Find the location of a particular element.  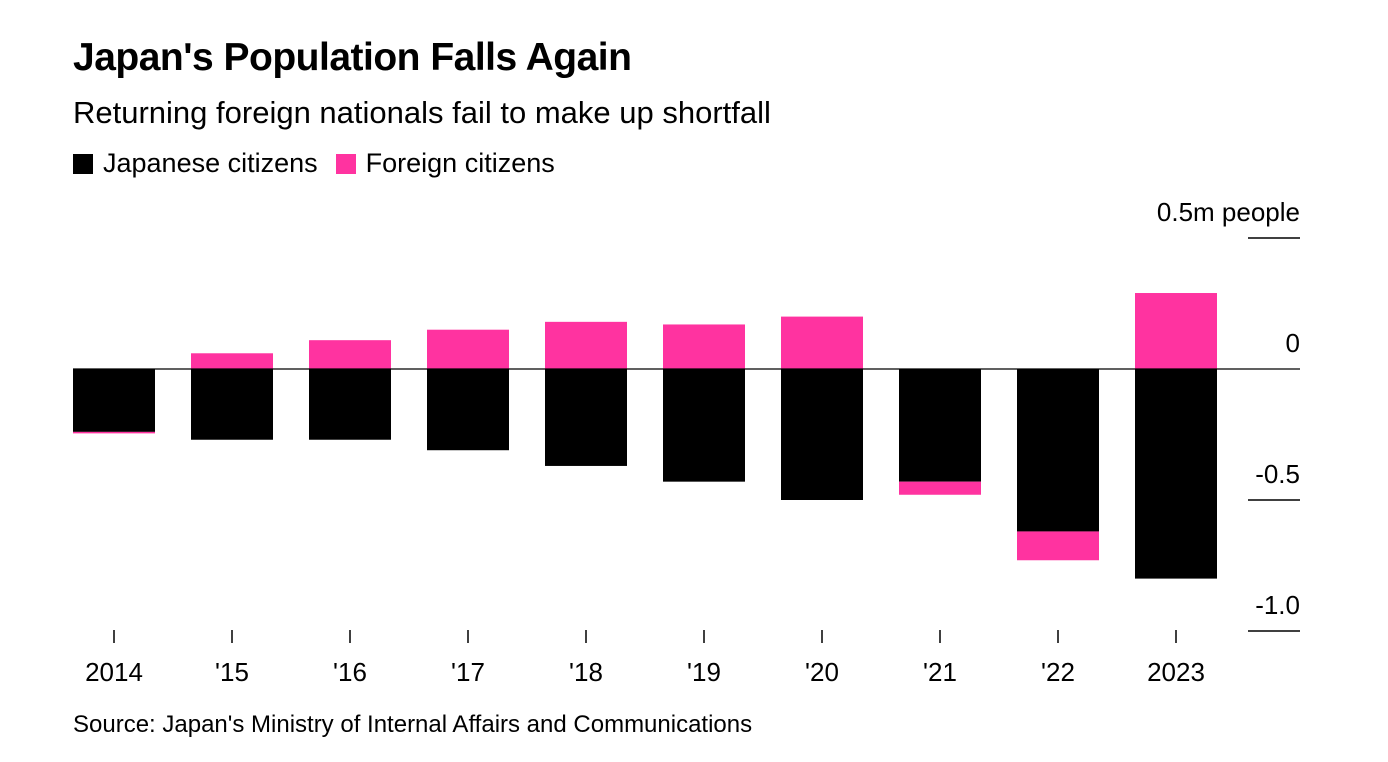

chart-title: Japan's Population Falls Again is located at coordinates (352, 57).